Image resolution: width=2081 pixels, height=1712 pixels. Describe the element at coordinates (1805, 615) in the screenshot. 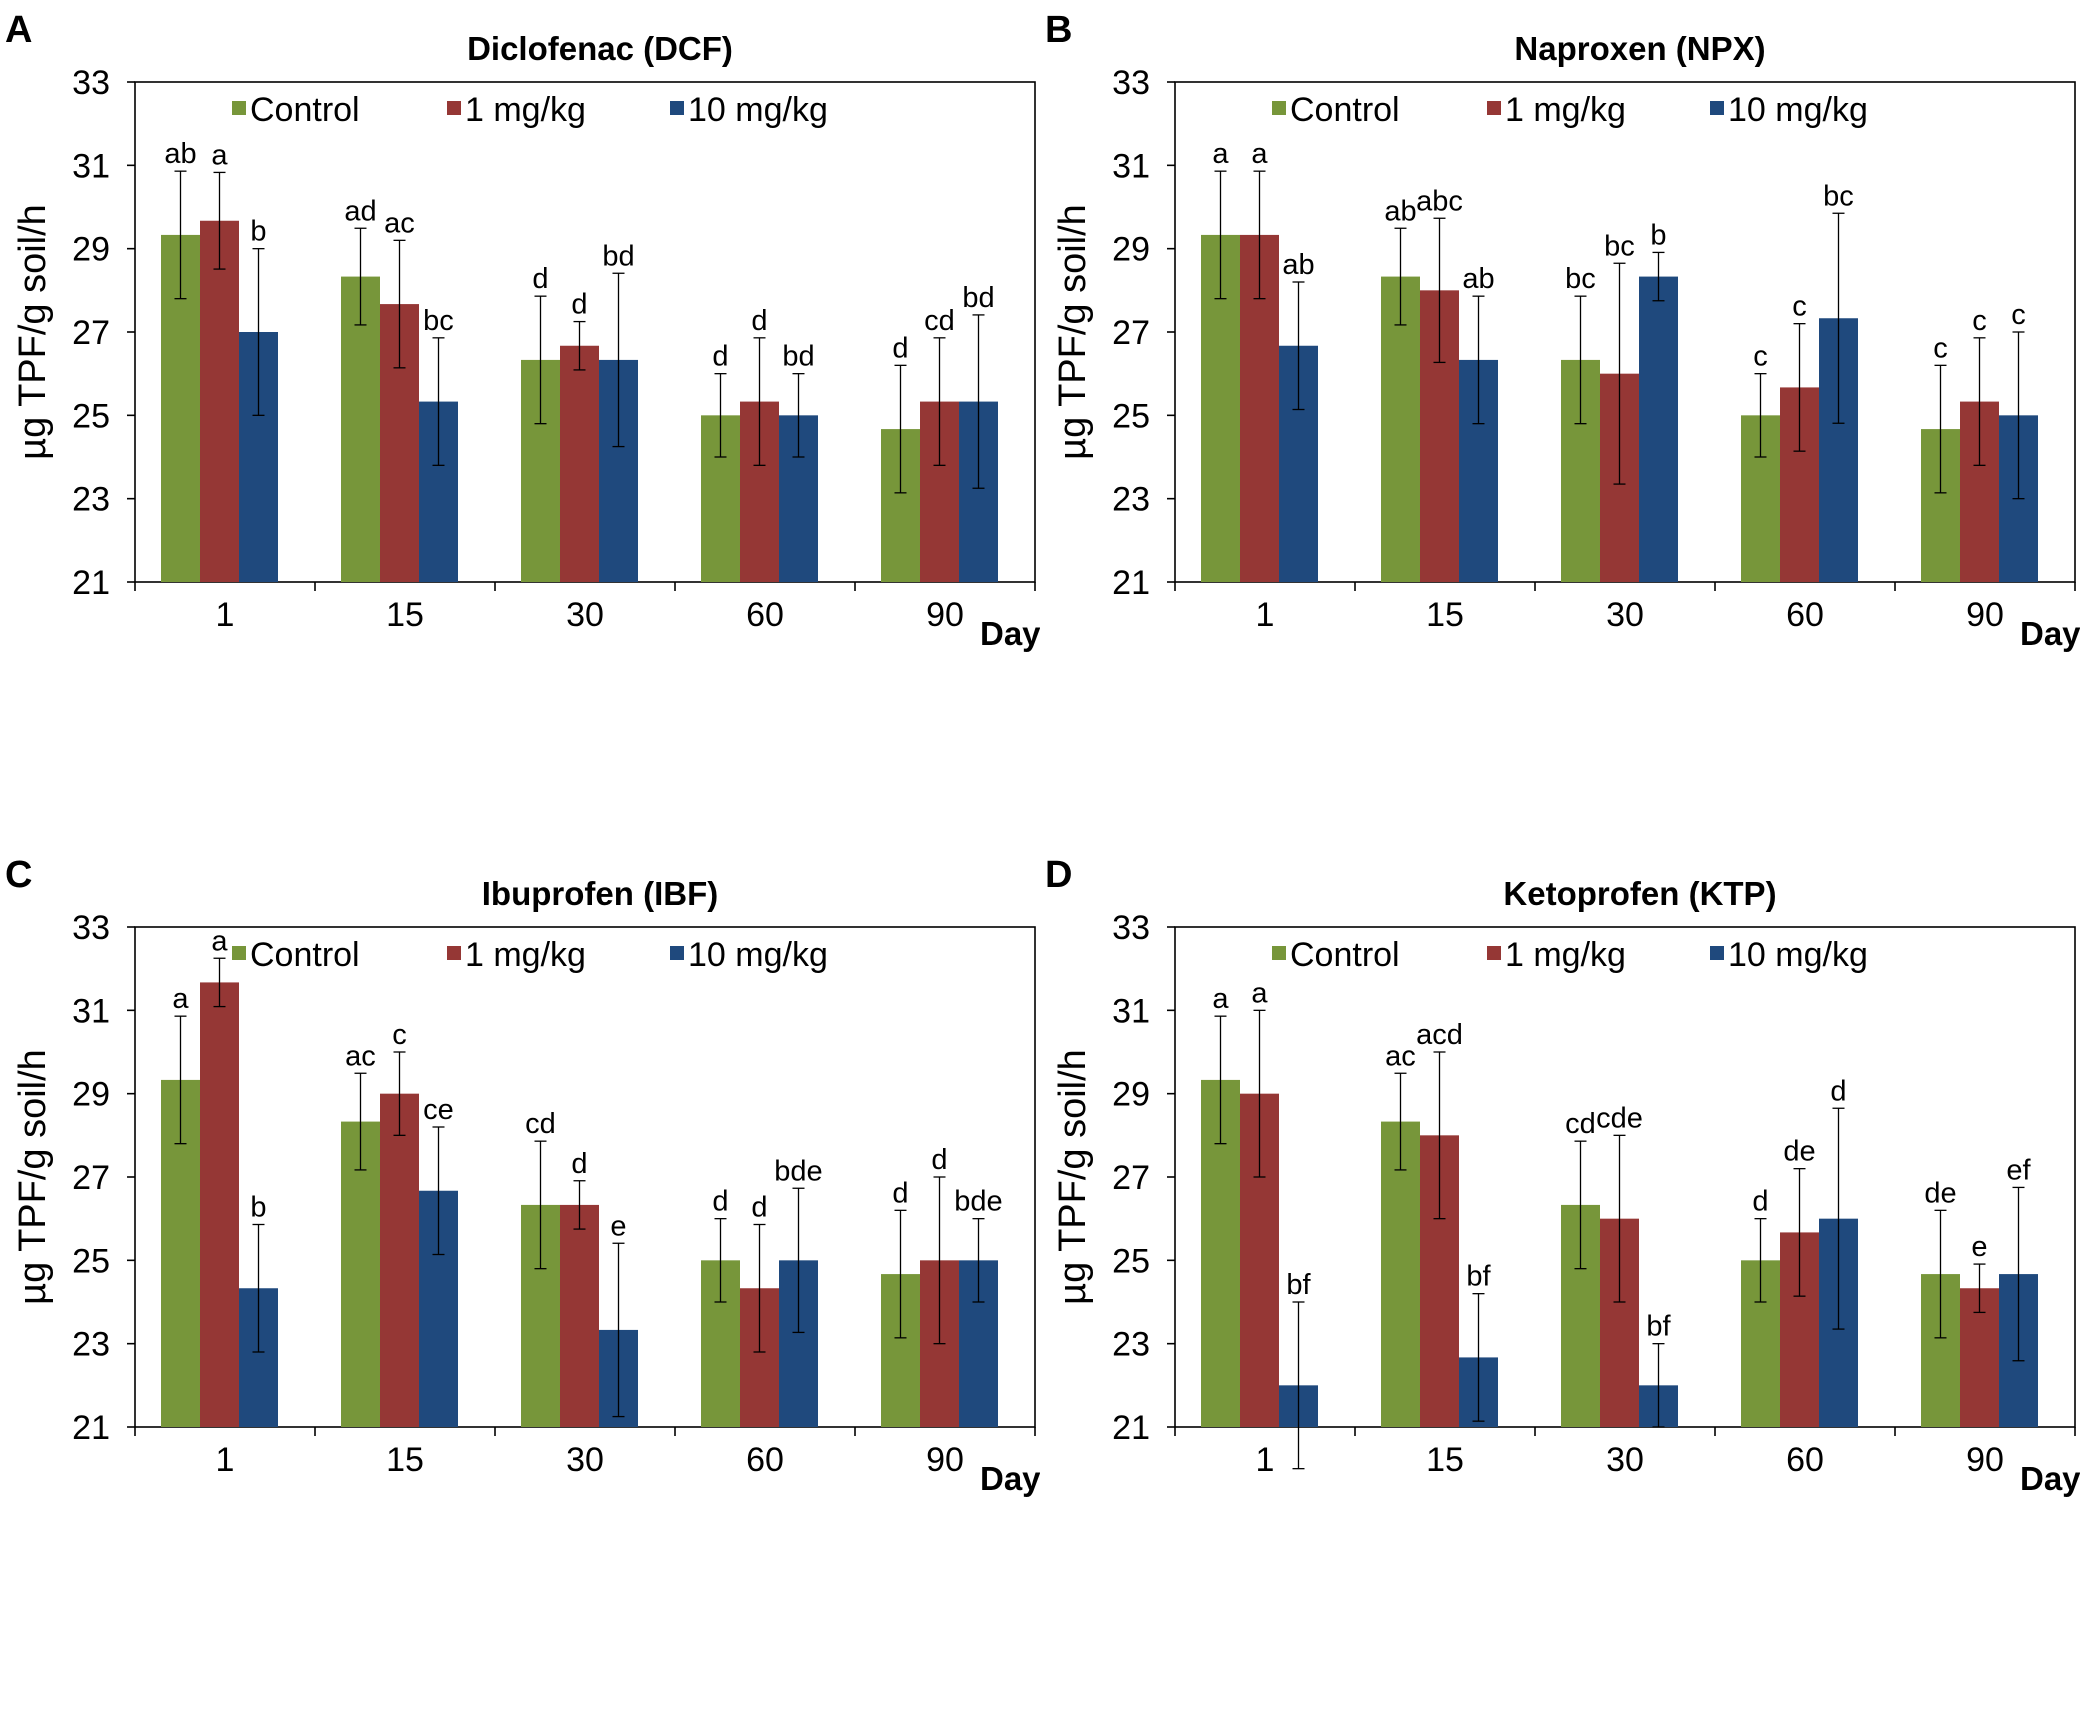

I see `x-tick-label: 60` at that location.